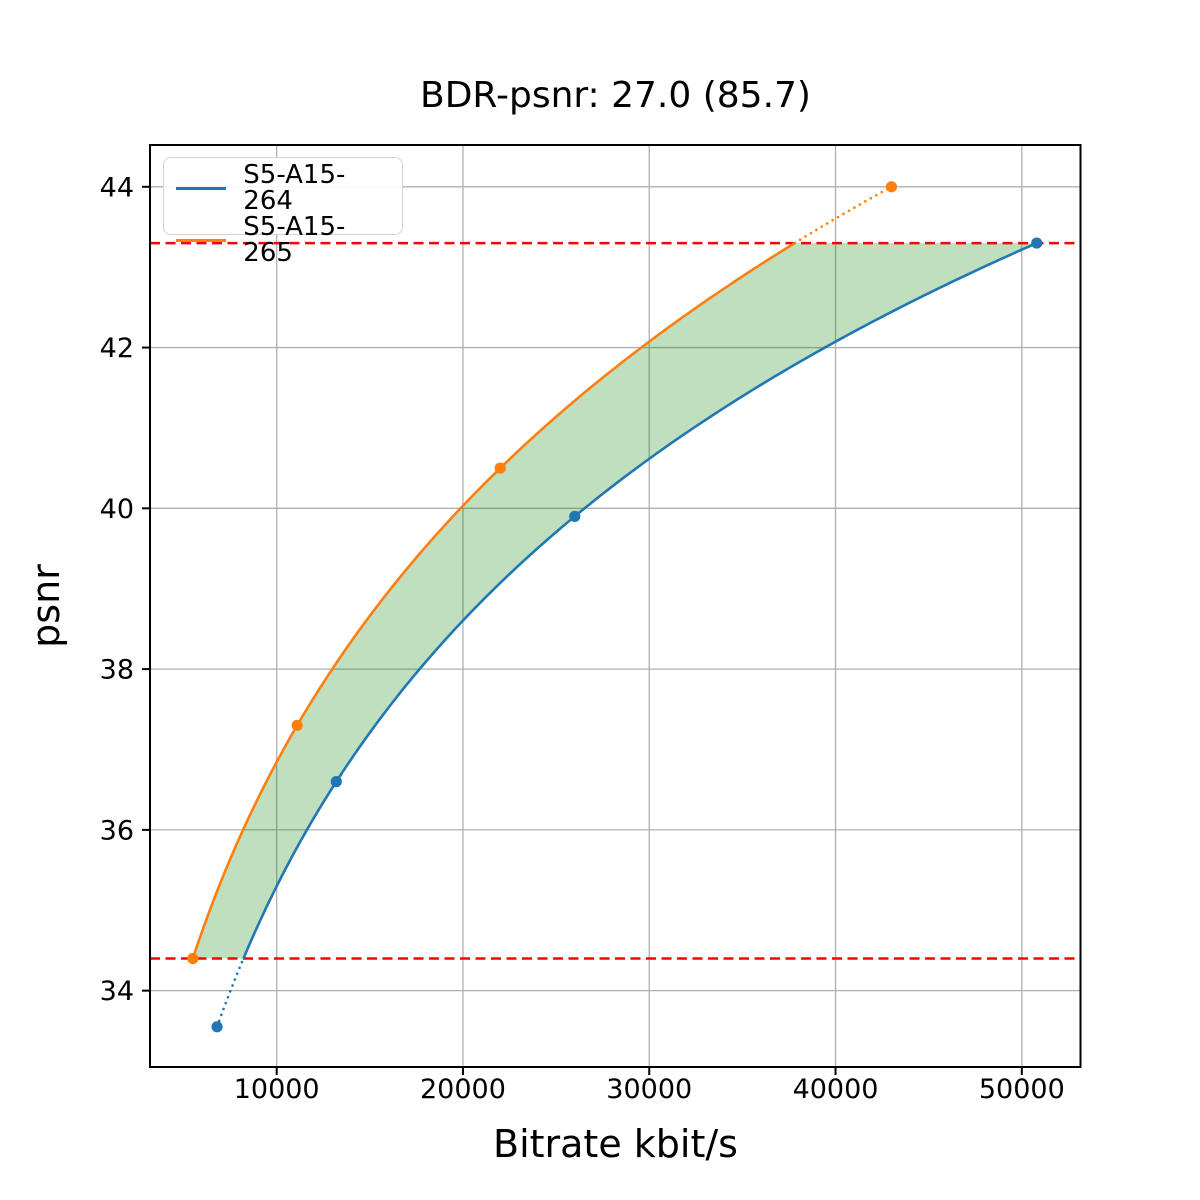 Image resolution: width=1200 pixels, height=1200 pixels. Describe the element at coordinates (649, 1089) in the screenshot. I see `x-tick-label: 30000` at that location.